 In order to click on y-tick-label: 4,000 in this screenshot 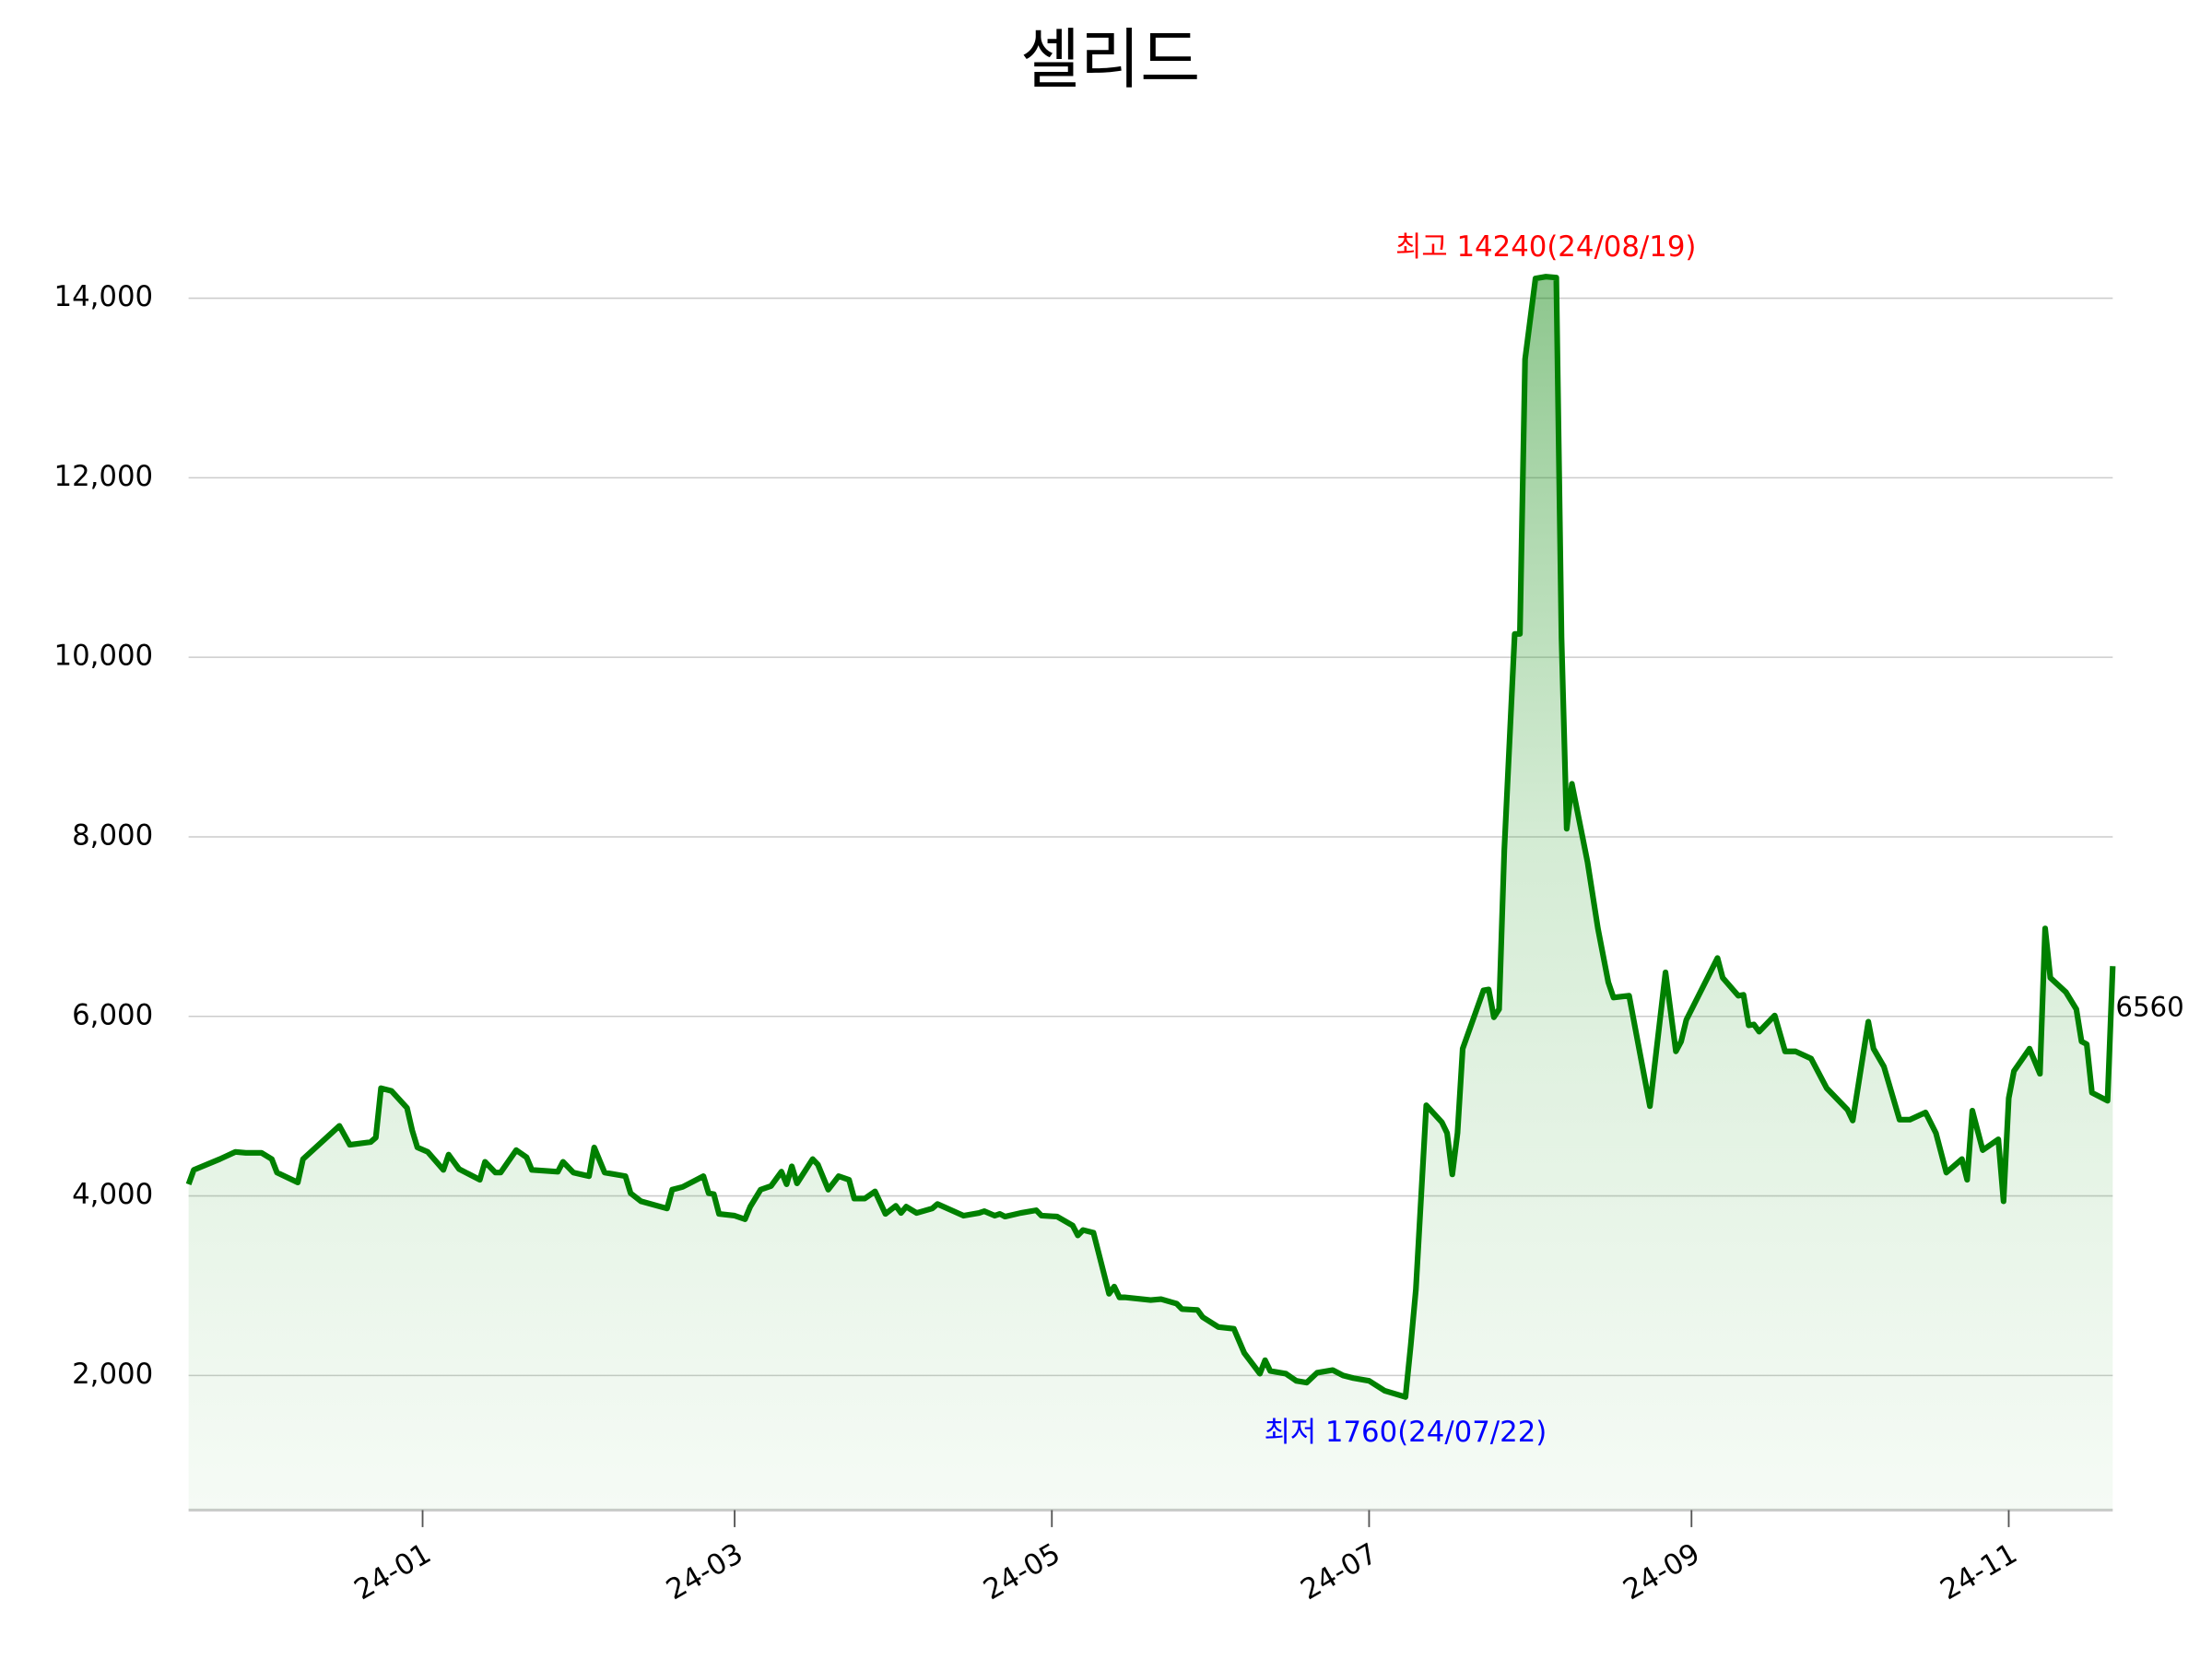, I will do `click(112, 1194)`.